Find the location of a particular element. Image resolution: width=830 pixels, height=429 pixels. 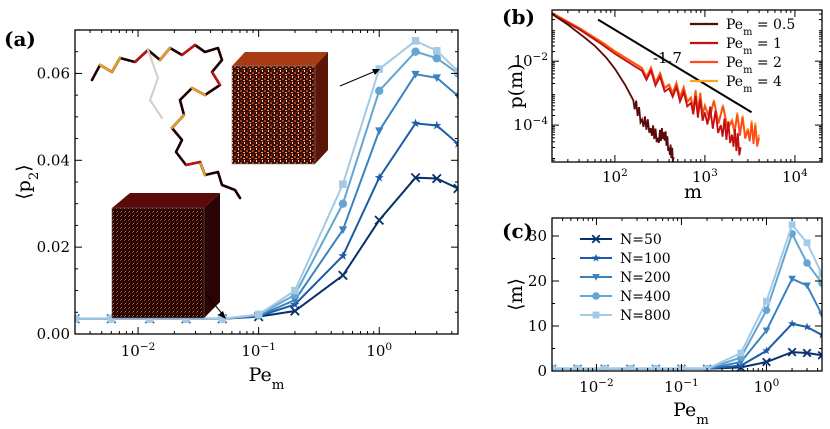

x-tick-label-b: 10² is located at coordinates (615, 176).